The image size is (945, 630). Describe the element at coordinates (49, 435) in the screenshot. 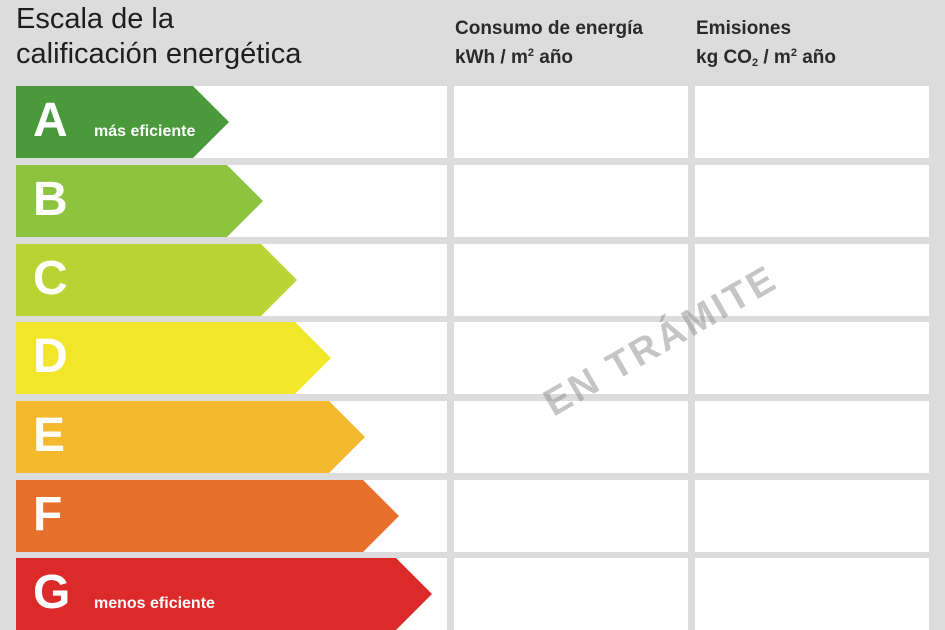

I see `rating-letter: E` at that location.